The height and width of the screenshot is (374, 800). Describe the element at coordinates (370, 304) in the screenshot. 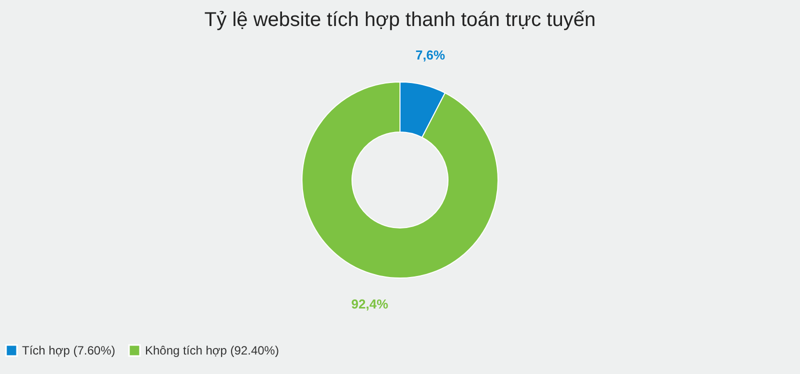

I see `data-label: 92,4%` at that location.